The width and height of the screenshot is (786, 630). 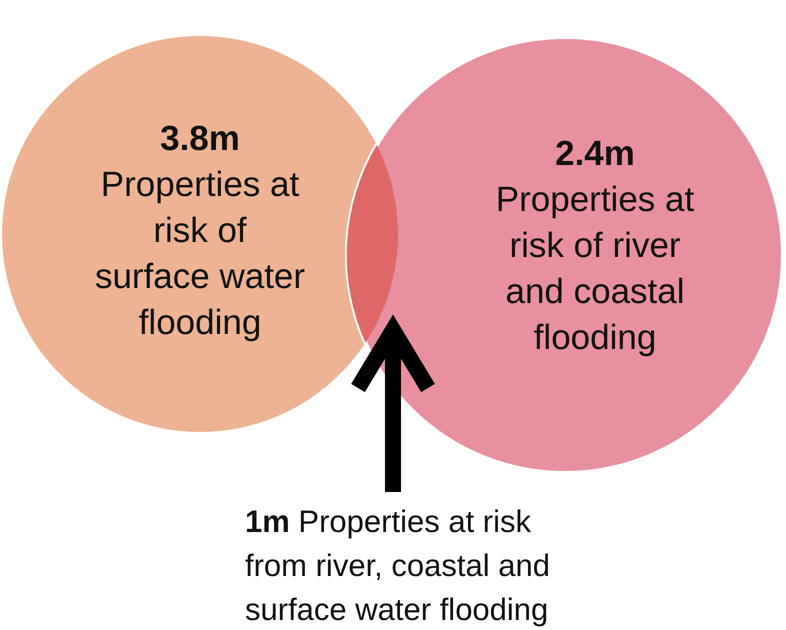 What do you see at coordinates (200, 253) in the screenshot?
I see `category-label: Properties at risk of surface water flooding` at bounding box center [200, 253].